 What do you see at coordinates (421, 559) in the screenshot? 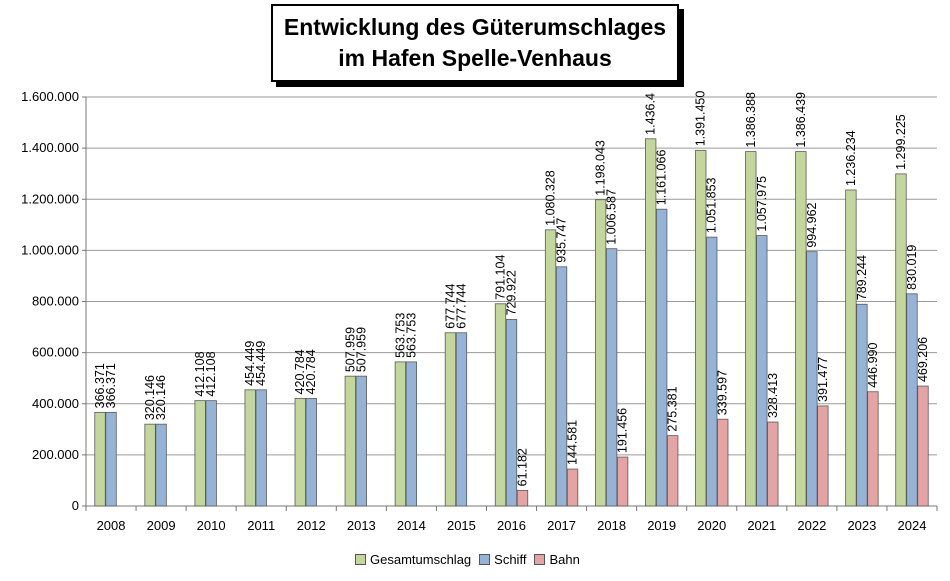
I see `legend-label-gesamtumschlag: Gesamtumschlag` at bounding box center [421, 559].